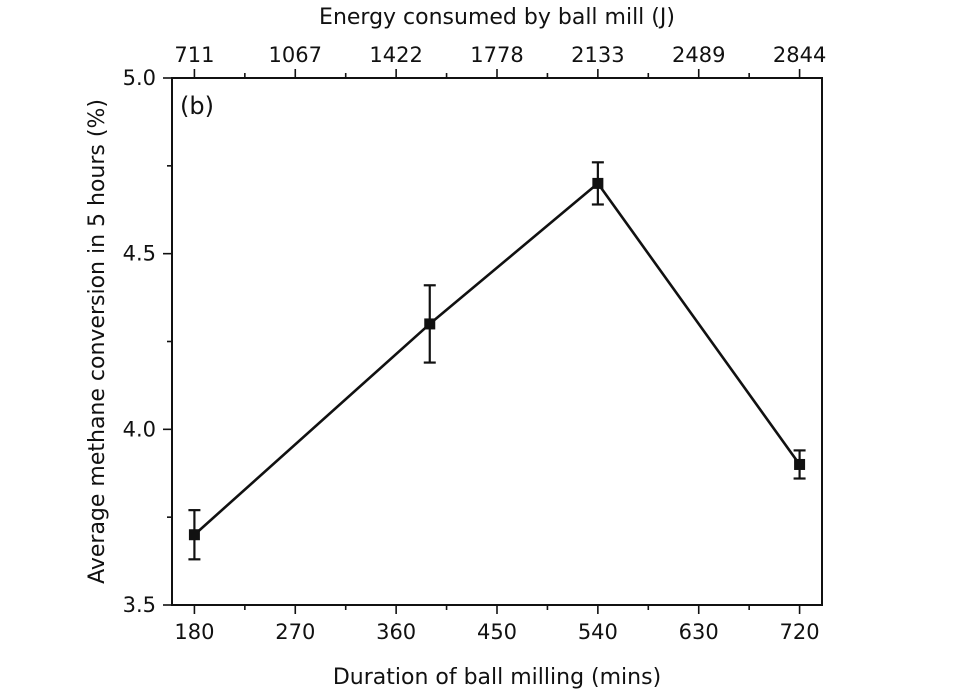 The height and width of the screenshot is (690, 960). I want to click on x2-tick-label: 1778, so click(496, 55).